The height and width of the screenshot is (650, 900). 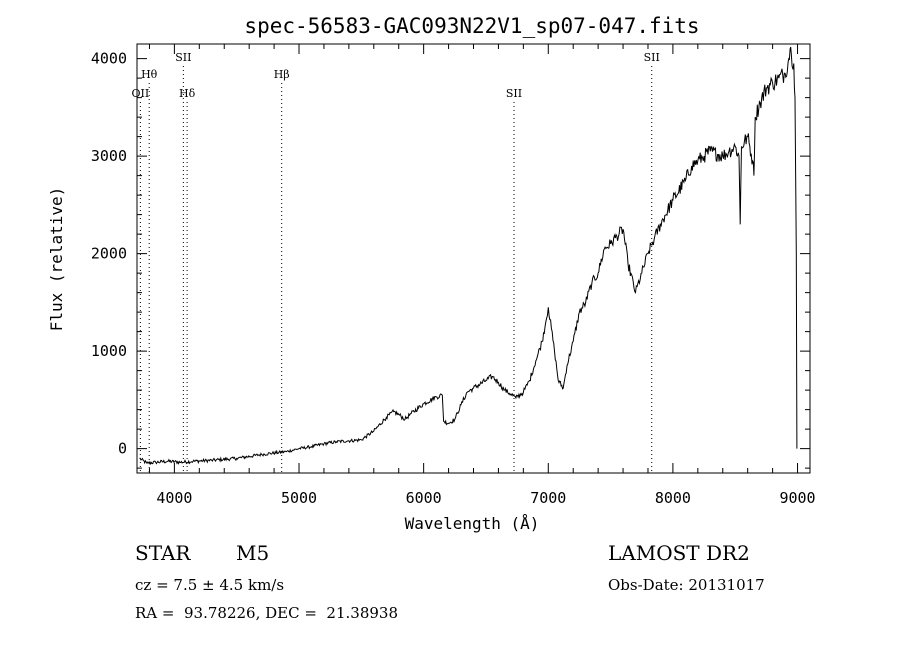 I want to click on x-tick-label: 9000, so click(x=797, y=498).